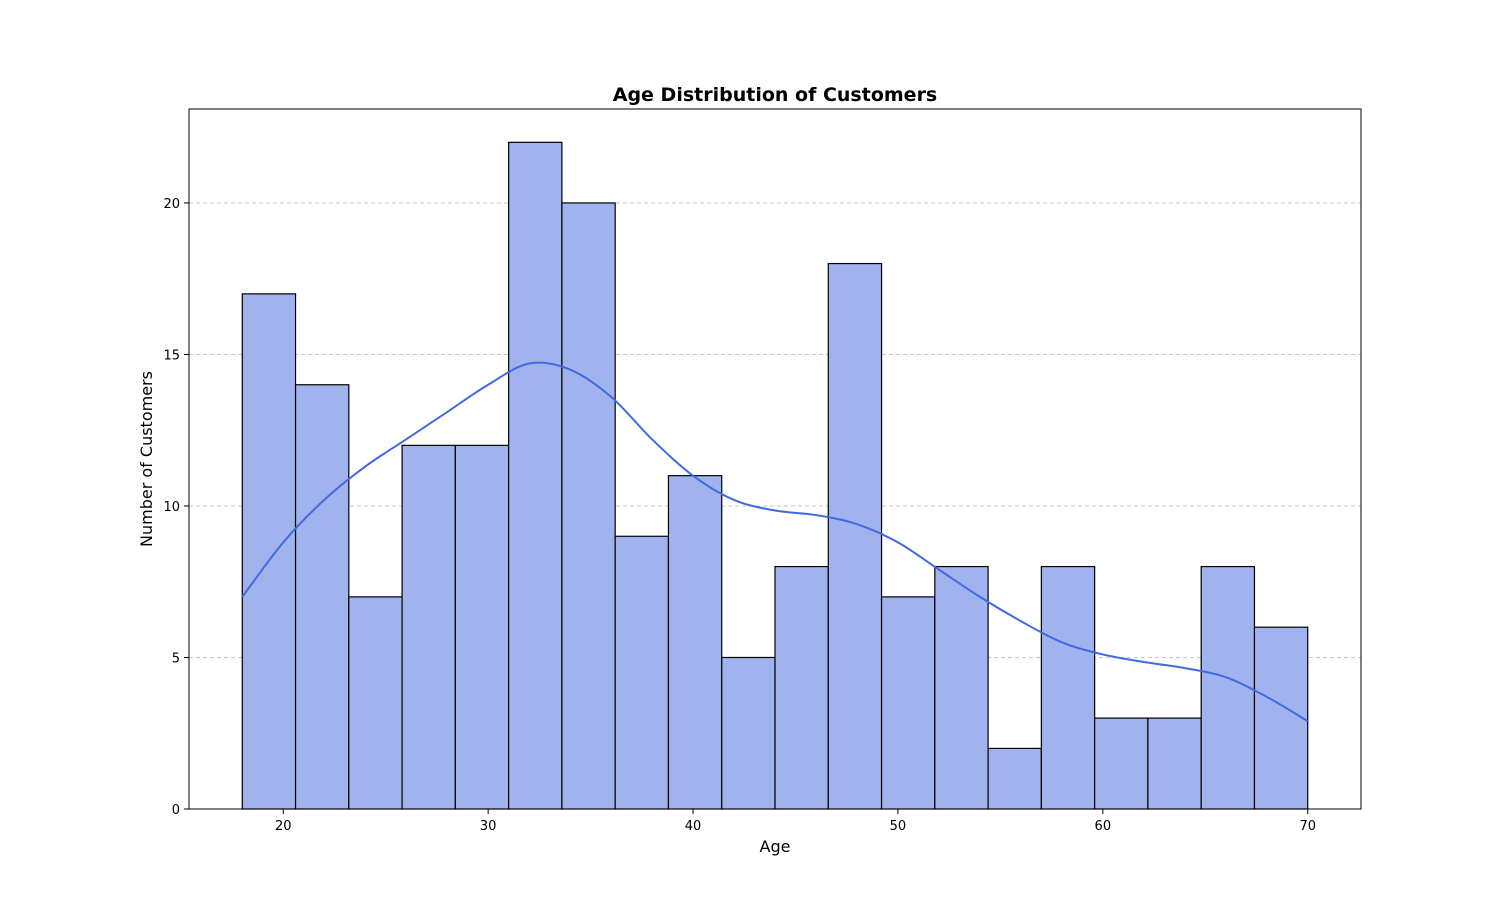  Describe the element at coordinates (898, 826) in the screenshot. I see `x-tick-label: 50` at that location.